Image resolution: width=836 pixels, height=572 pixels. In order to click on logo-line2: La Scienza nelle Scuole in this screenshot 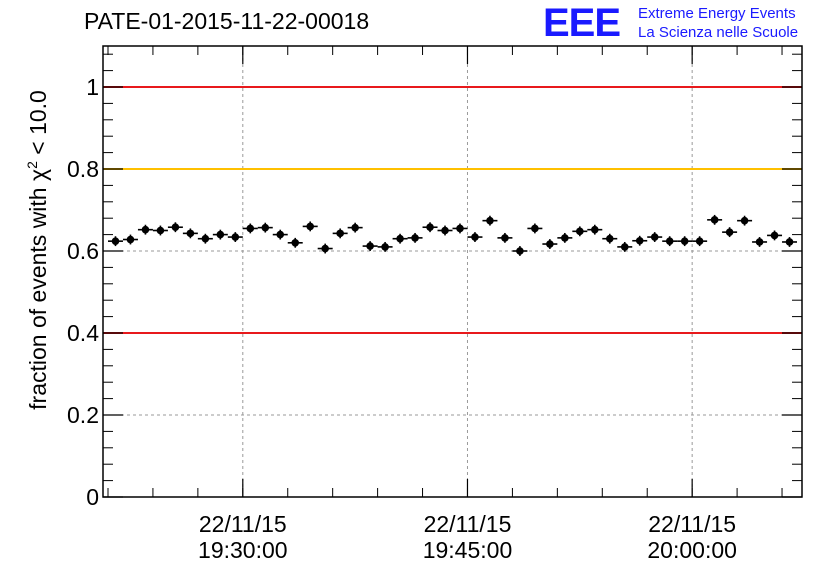, I will do `click(718, 32)`.